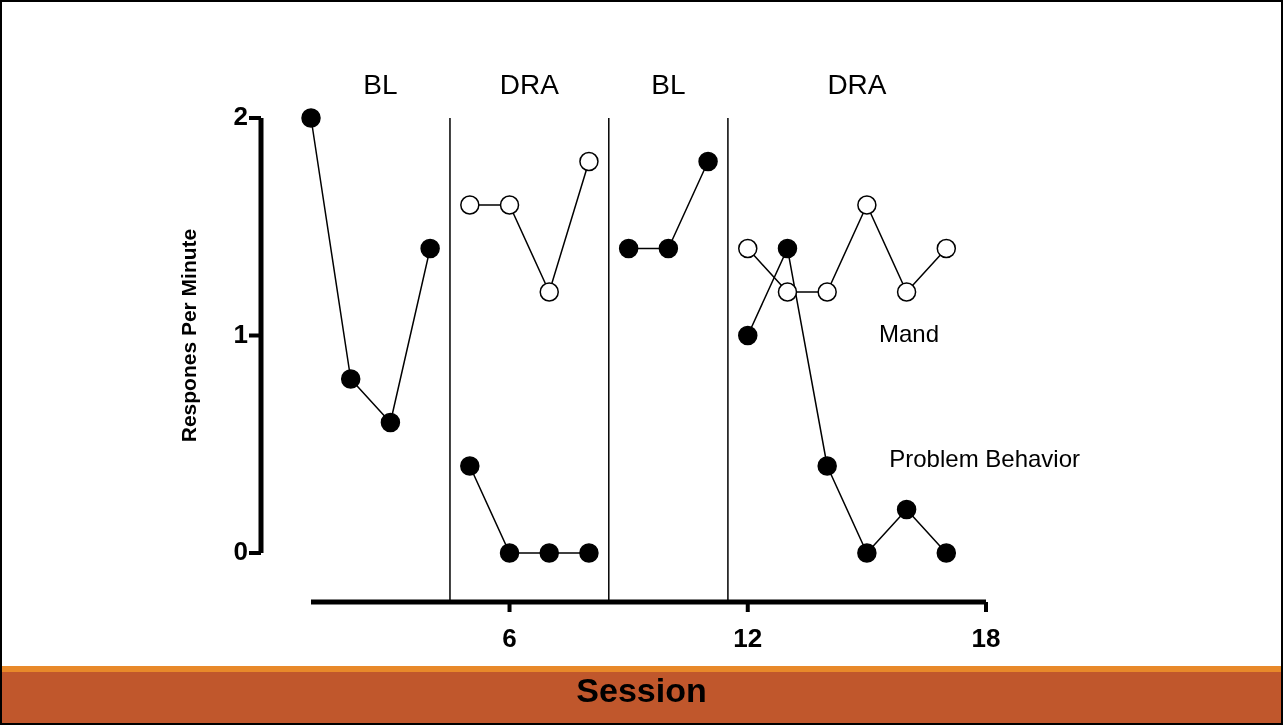 The height and width of the screenshot is (725, 1283). Describe the element at coordinates (240, 551) in the screenshot. I see `y-tick-label: 0` at that location.